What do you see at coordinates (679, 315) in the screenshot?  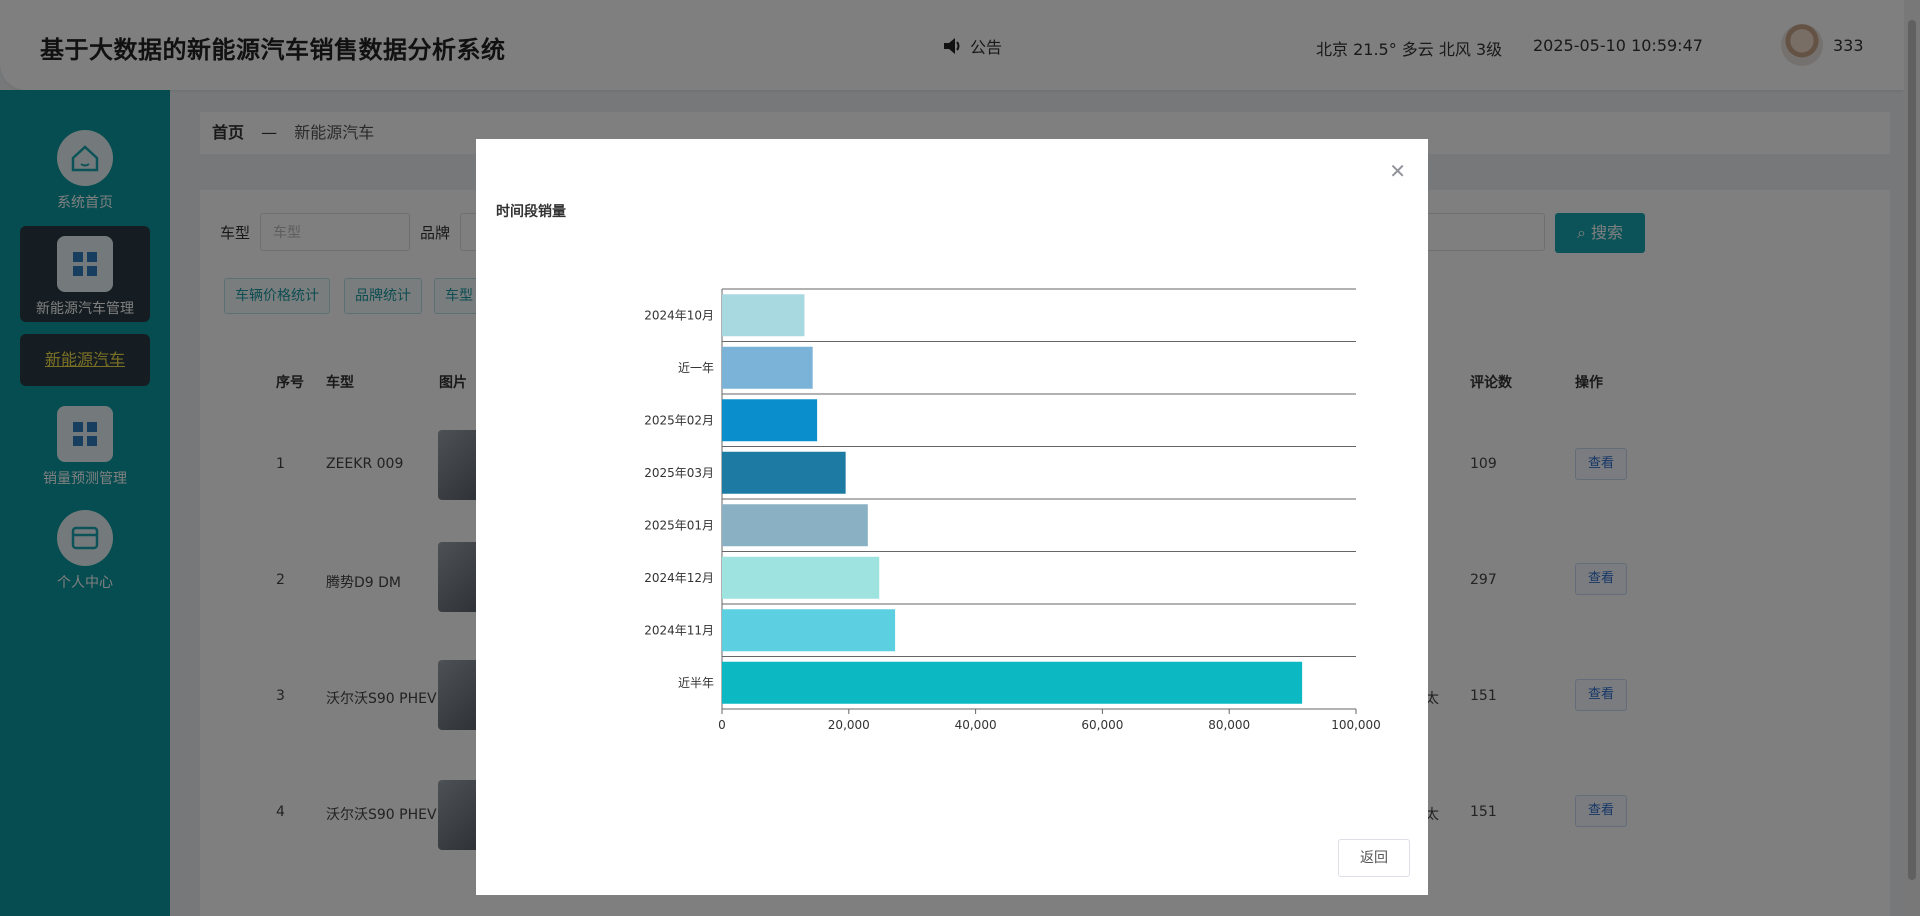 I see `category-label: 2024年10月` at bounding box center [679, 315].